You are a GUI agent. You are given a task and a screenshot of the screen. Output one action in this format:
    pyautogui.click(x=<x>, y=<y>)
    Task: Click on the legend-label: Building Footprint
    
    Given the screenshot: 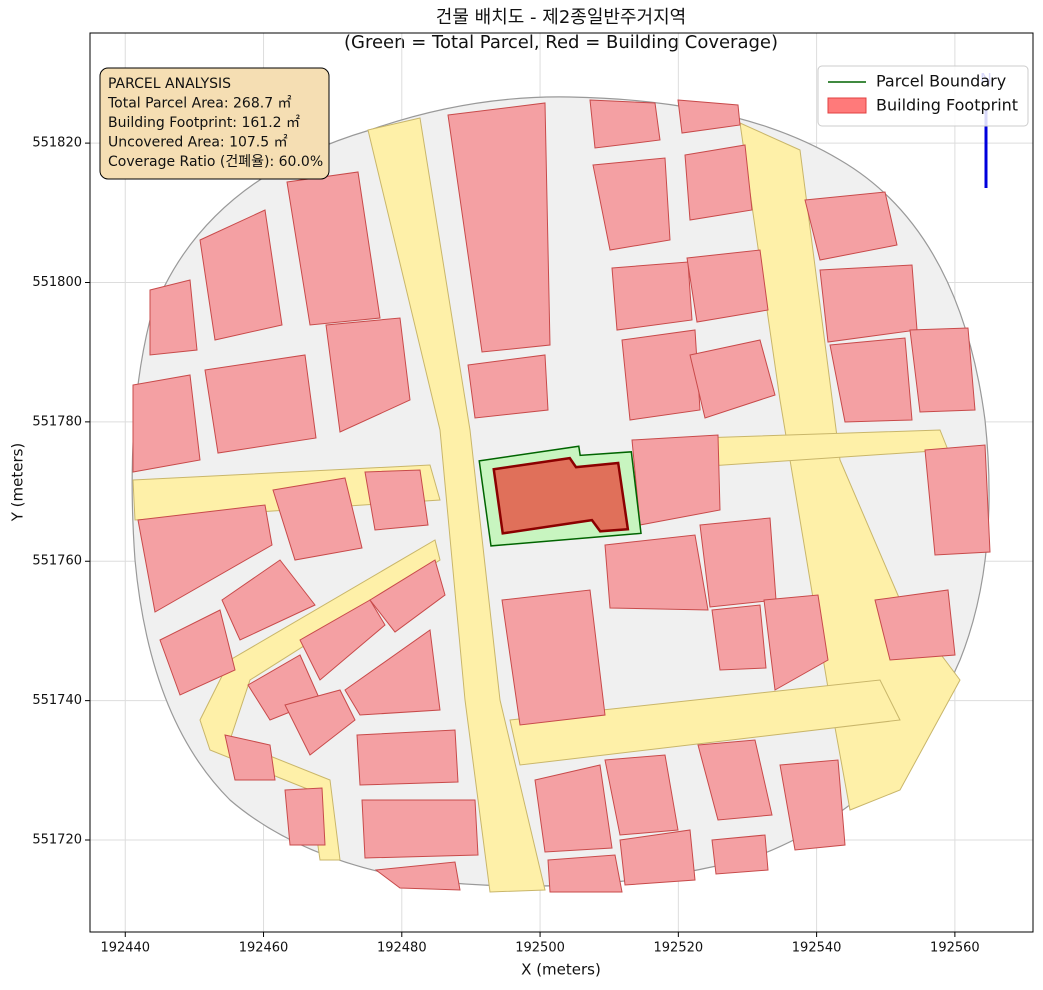 What is the action you would take?
    pyautogui.click(x=947, y=105)
    